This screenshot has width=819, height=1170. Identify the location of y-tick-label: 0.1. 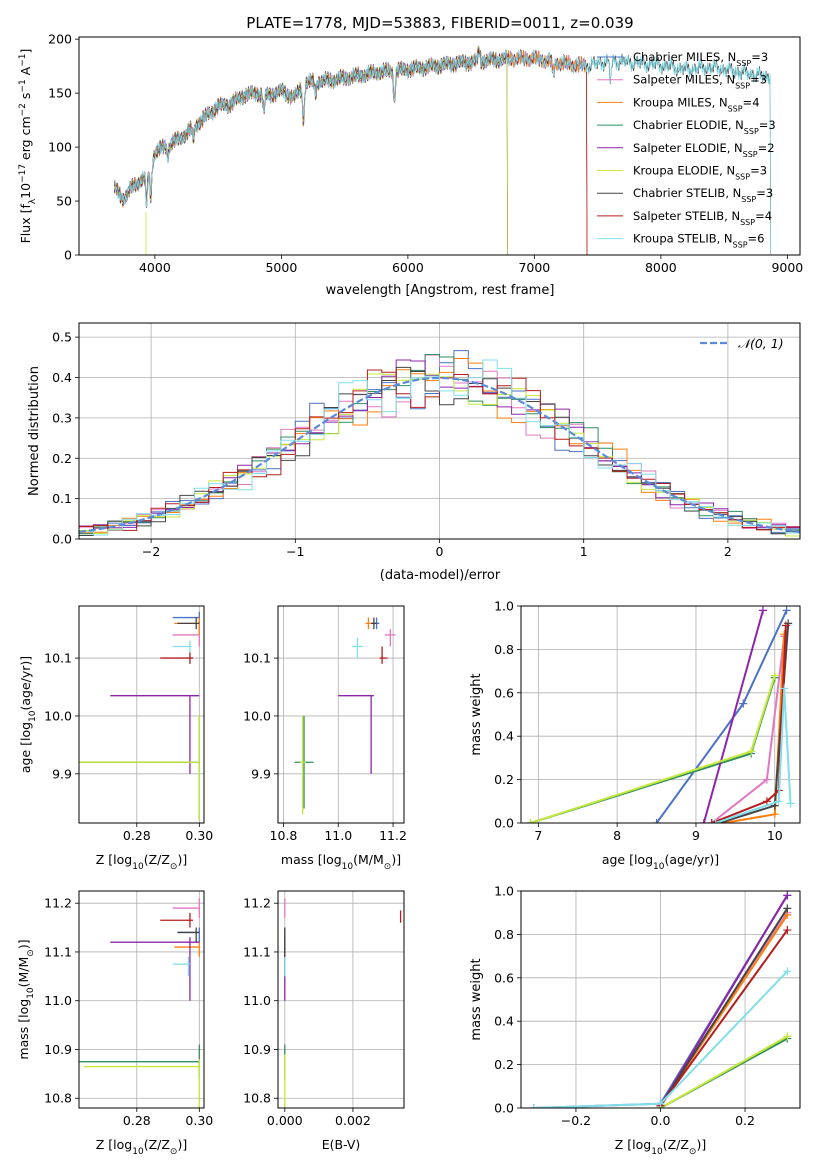
(62, 498).